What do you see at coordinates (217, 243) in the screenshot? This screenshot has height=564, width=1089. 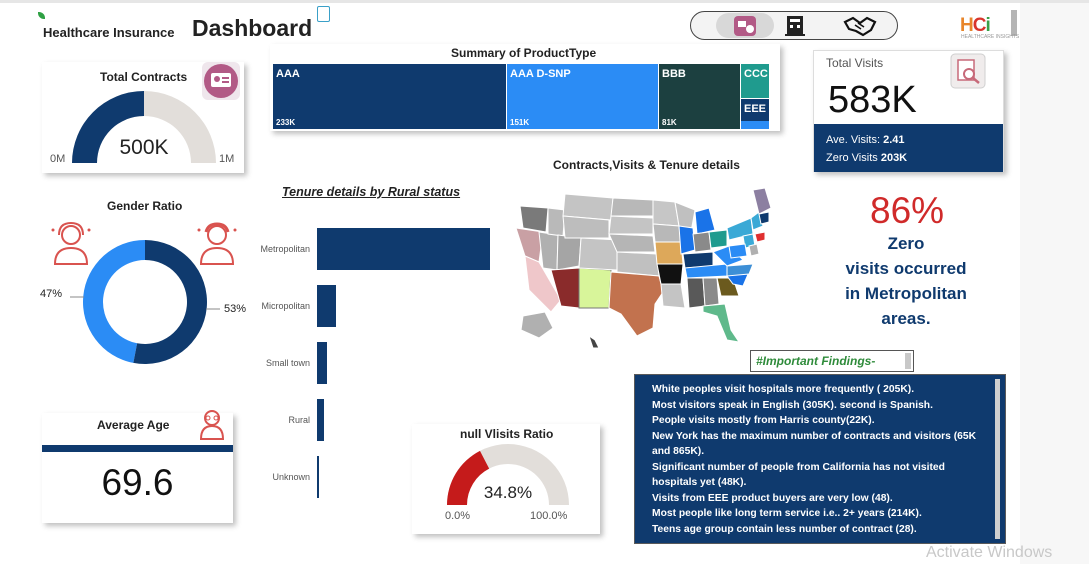 I see `male-person-icon` at bounding box center [217, 243].